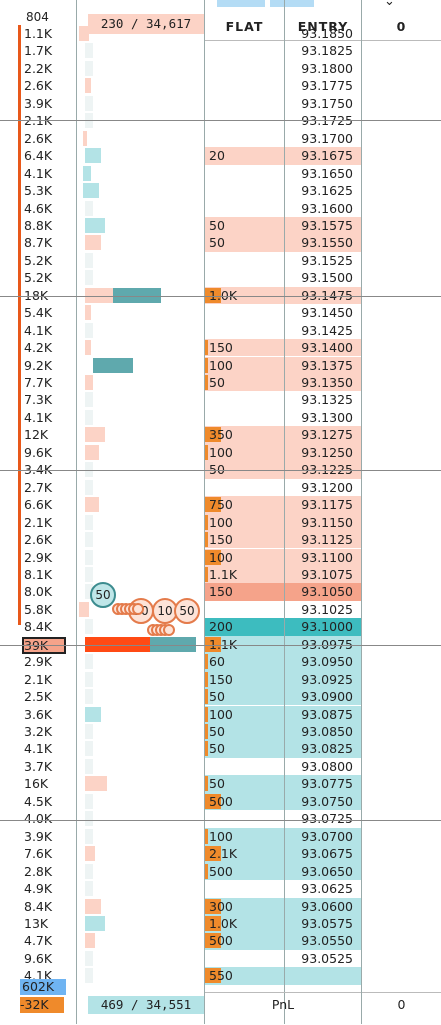 Image resolution: width=441 pixels, height=1025 pixels. I want to click on entry-price: 93.1275, so click(323, 435).